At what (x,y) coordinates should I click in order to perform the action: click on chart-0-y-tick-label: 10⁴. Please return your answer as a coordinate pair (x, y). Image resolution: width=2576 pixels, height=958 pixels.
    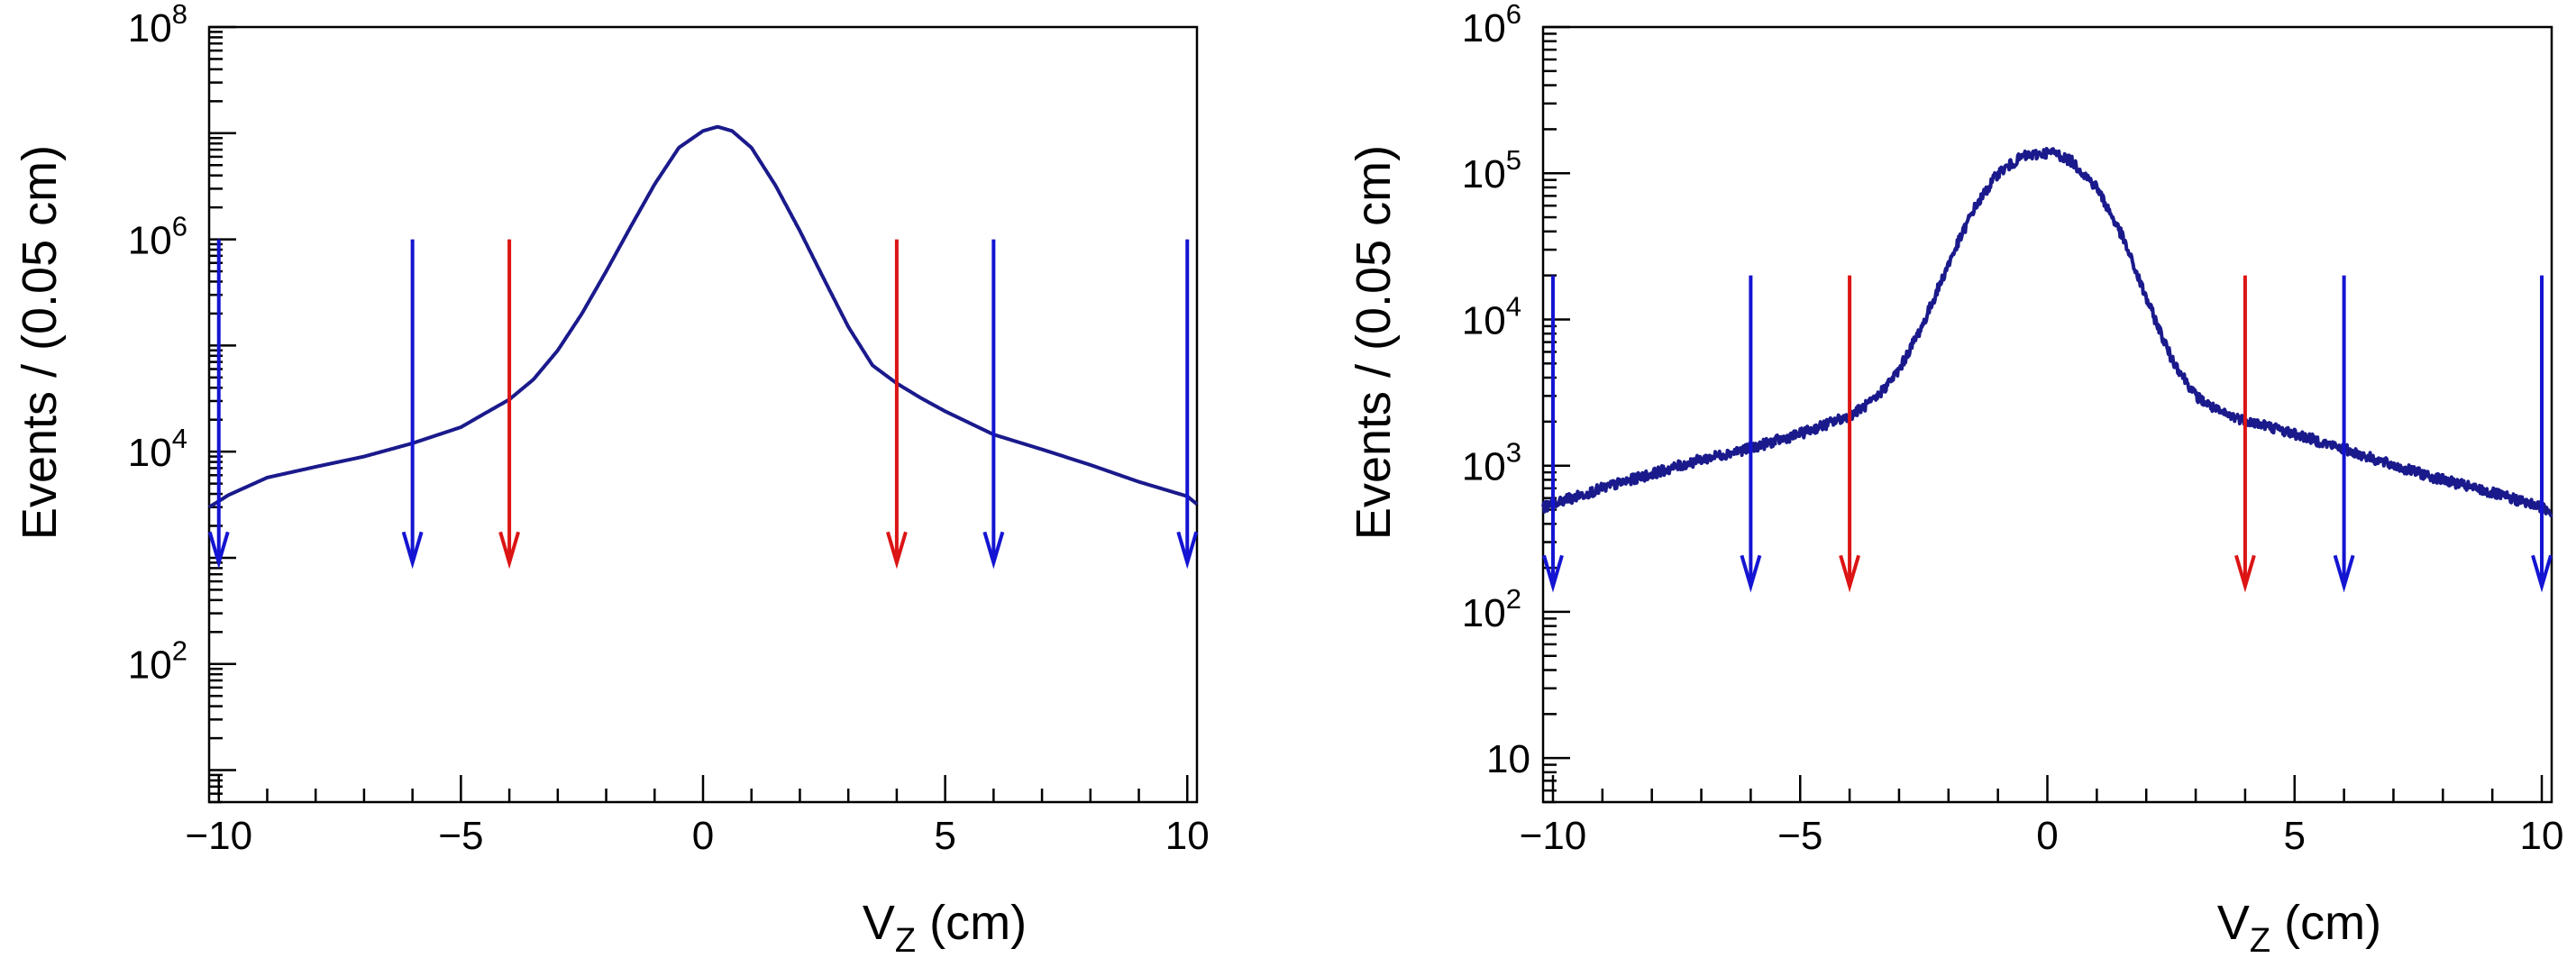
    Looking at the image, I should click on (157, 449).